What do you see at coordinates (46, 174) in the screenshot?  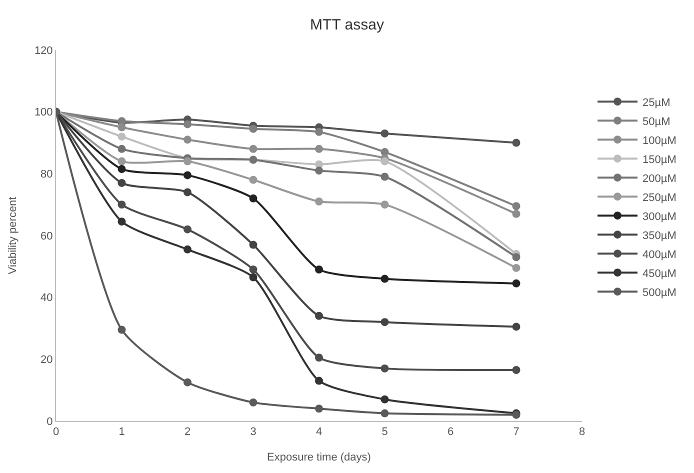 I see `y-tick-label: 80` at bounding box center [46, 174].